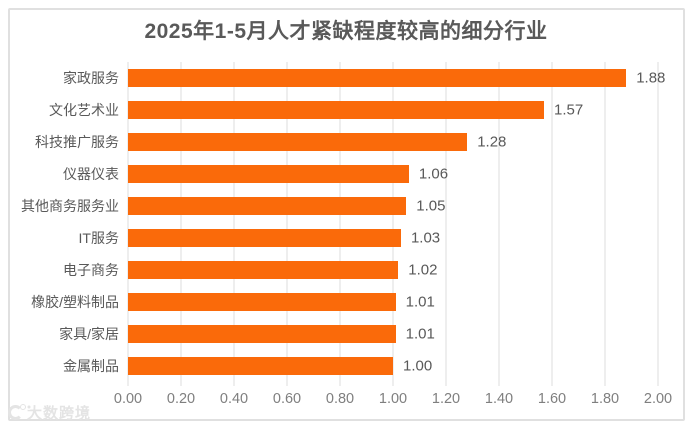 Image resolution: width=692 pixels, height=428 pixels. What do you see at coordinates (569, 110) in the screenshot?
I see `value-label: 1.57` at bounding box center [569, 110].